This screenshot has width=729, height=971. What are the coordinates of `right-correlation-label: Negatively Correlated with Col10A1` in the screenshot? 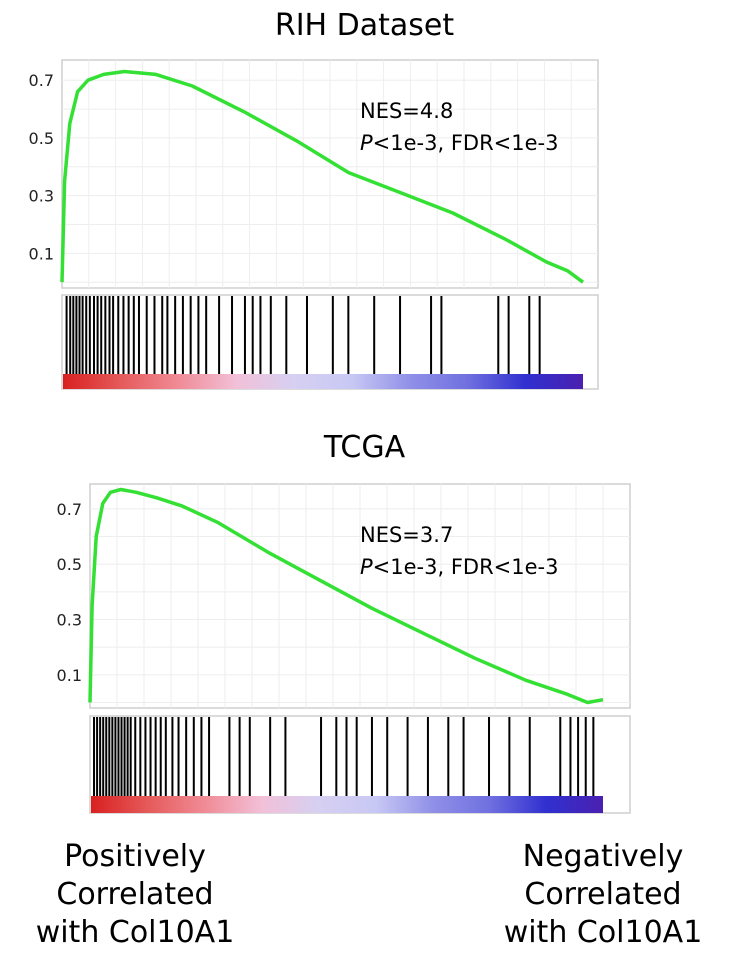 It's located at (603, 895).